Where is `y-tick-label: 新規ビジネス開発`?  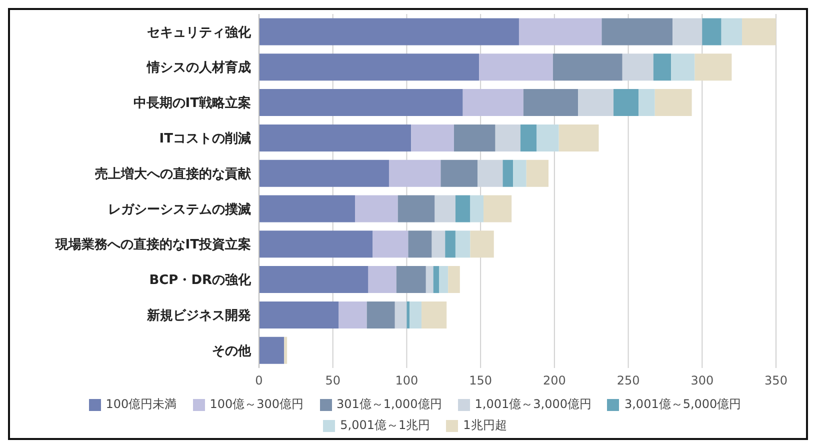 y-tick-label: 新規ビジネス開発 is located at coordinates (198, 316).